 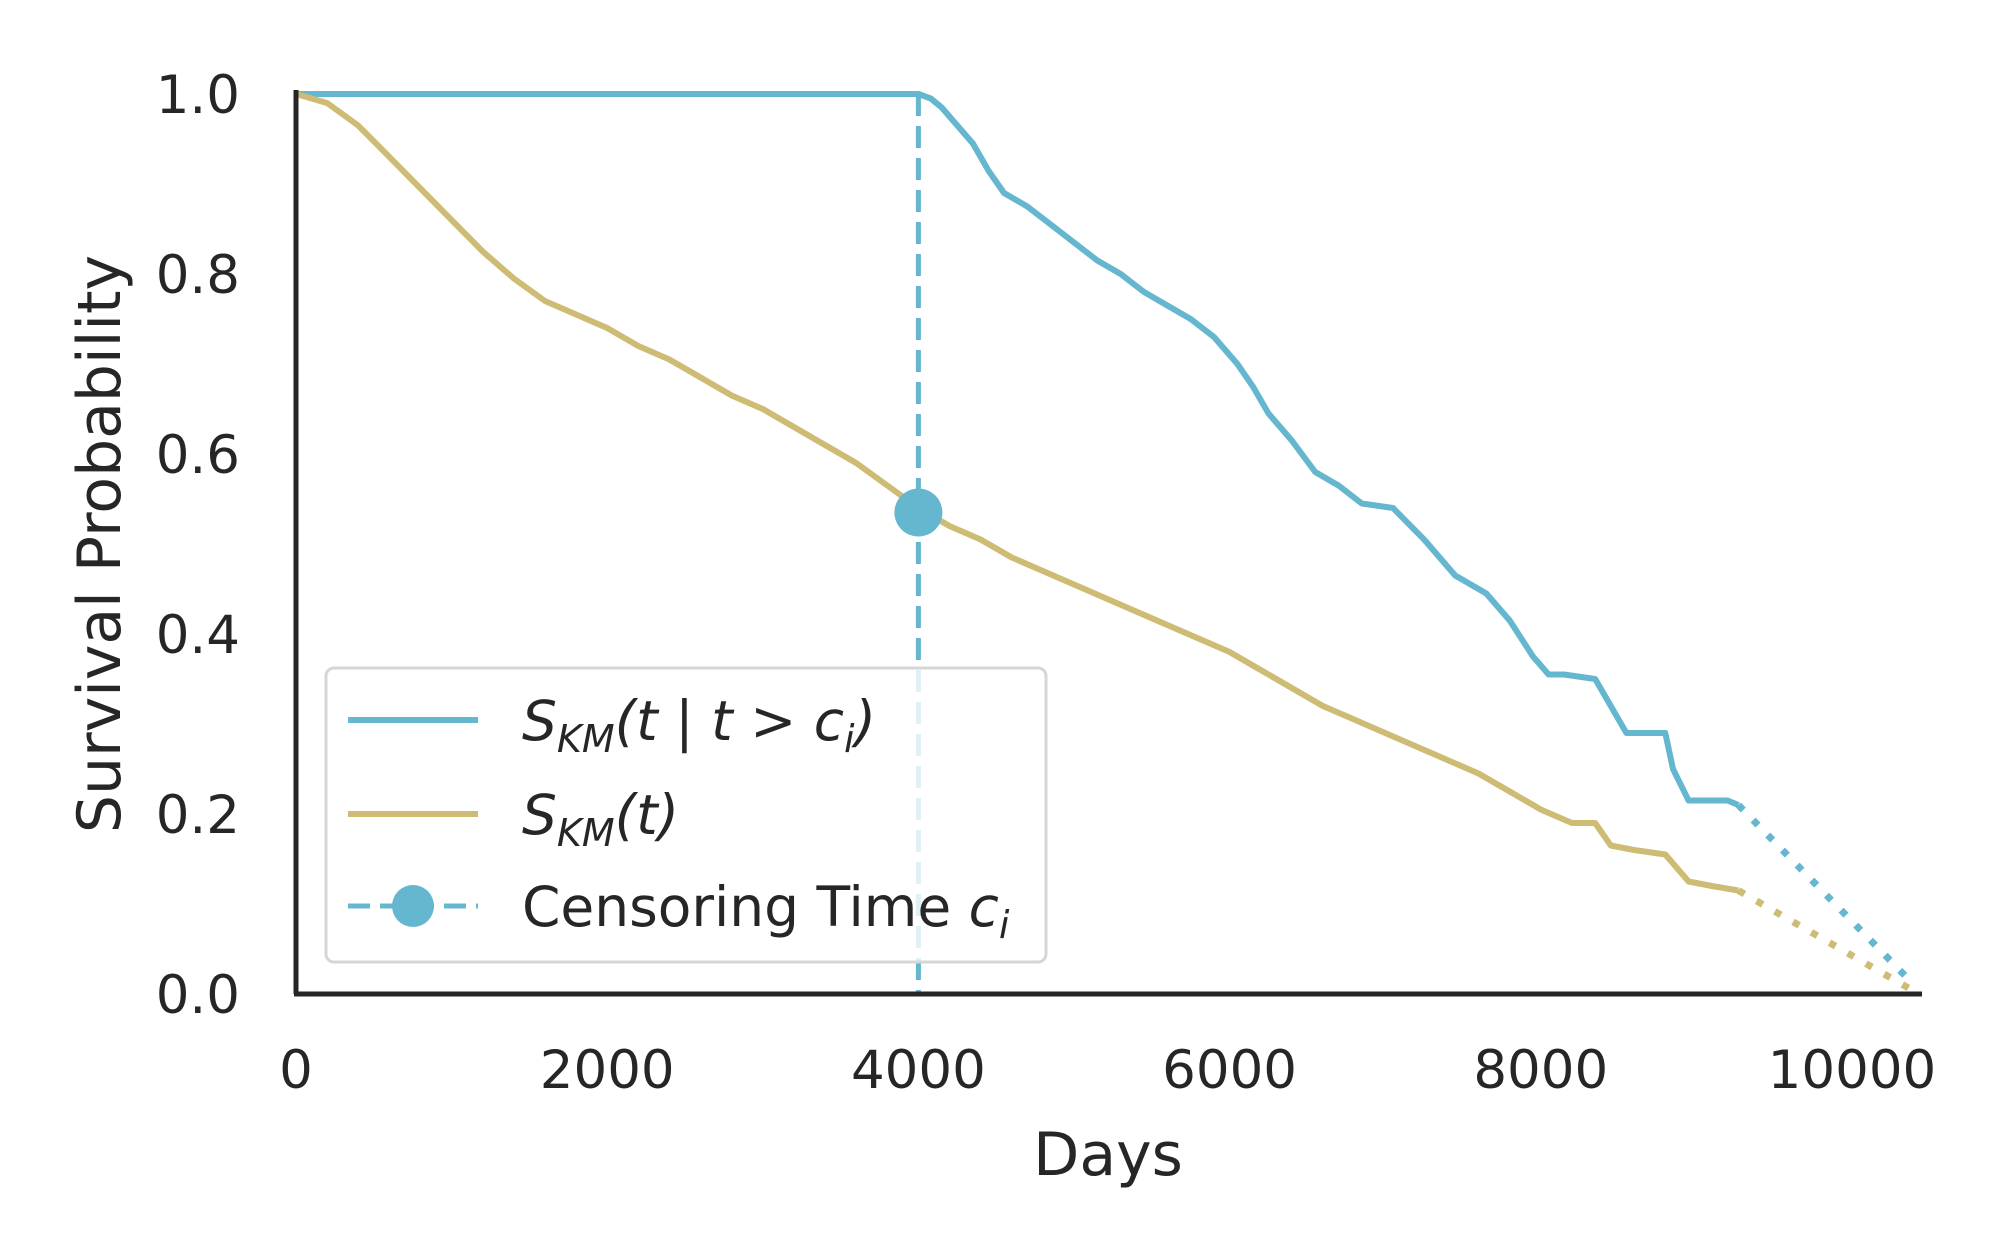 What do you see at coordinates (1107, 1070) in the screenshot?
I see `x-tick-labels: 0 2000 4000 6000 8000 10000` at bounding box center [1107, 1070].